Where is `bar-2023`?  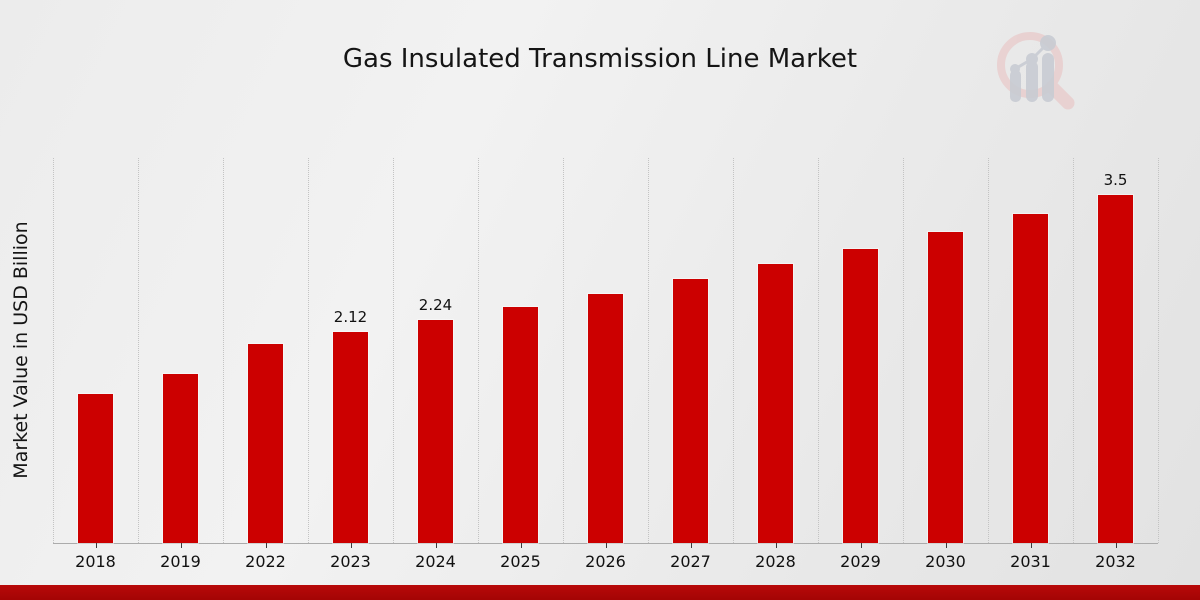
bar-2023 is located at coordinates (350, 437).